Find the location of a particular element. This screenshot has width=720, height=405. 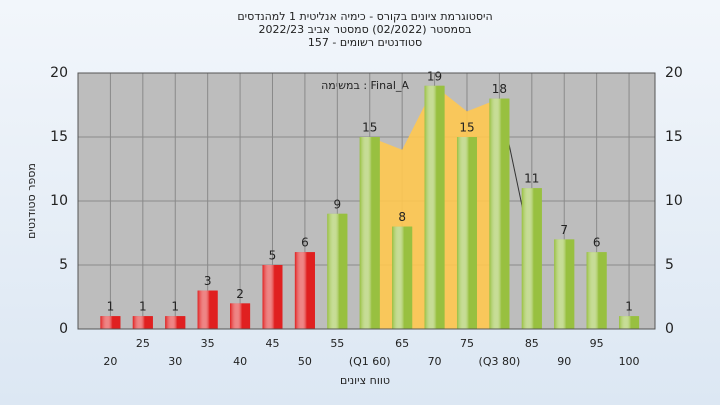

x-tick-label: 85 is located at coordinates (532, 343).